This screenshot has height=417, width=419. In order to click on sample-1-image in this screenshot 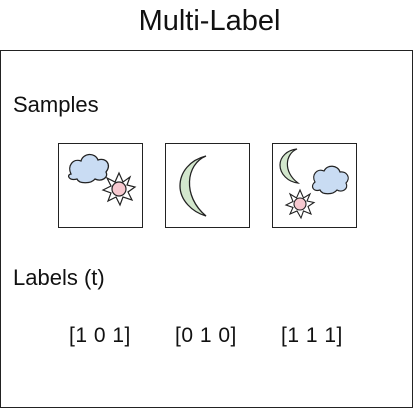, I will do `click(102, 180)`.